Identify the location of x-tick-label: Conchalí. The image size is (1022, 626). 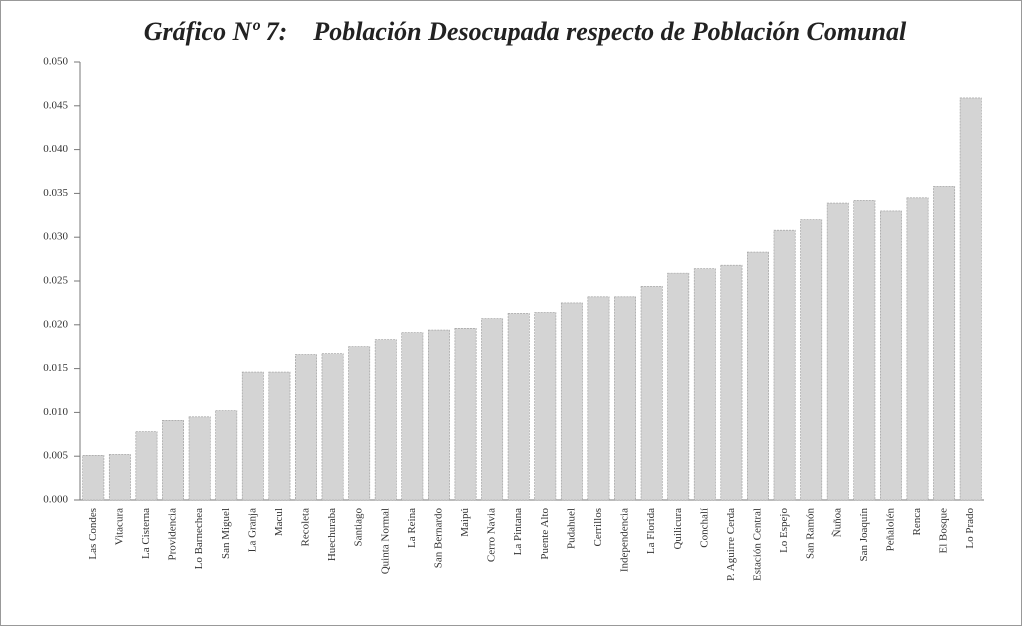
(704, 528).